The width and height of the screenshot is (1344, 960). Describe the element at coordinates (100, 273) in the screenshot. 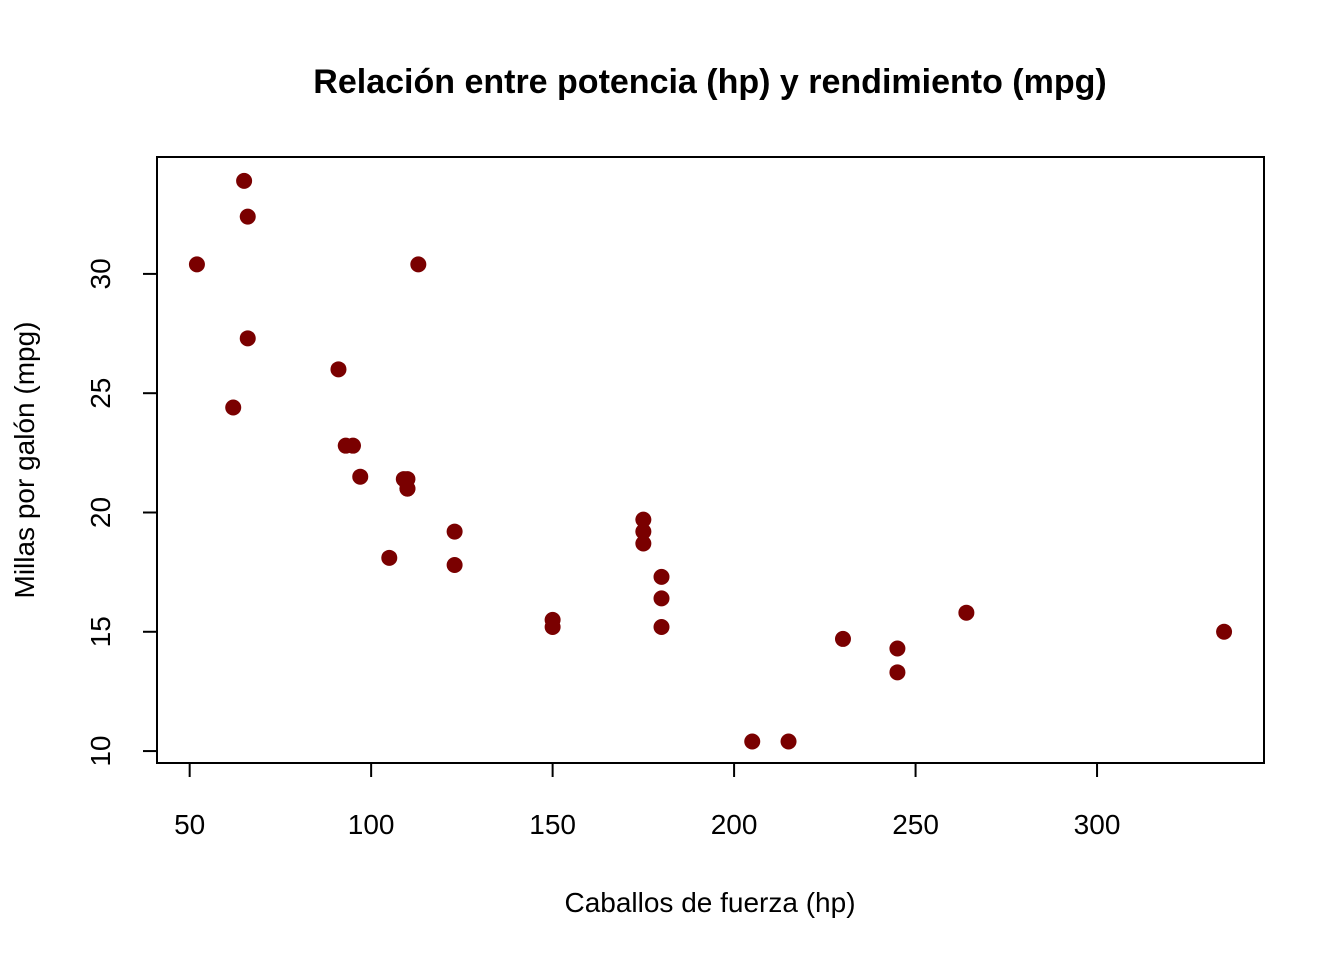

I see `y-tick-label: 30` at that location.